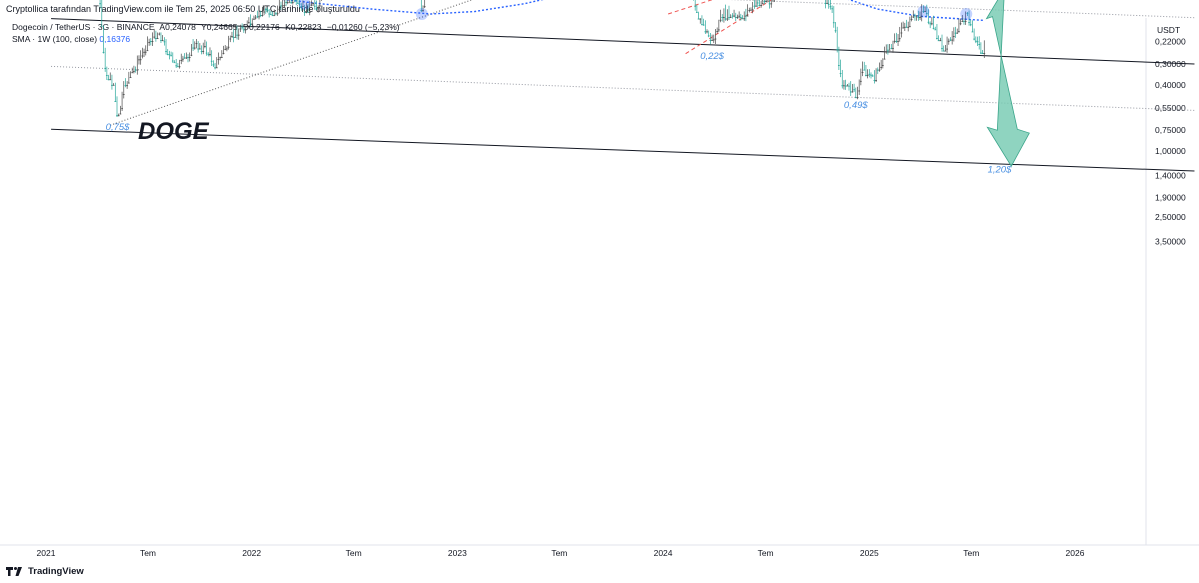  What do you see at coordinates (83, 27) in the screenshot?
I see `symbol-name: Dogecoin / TetherUS · 3G · BINANCE` at bounding box center [83, 27].